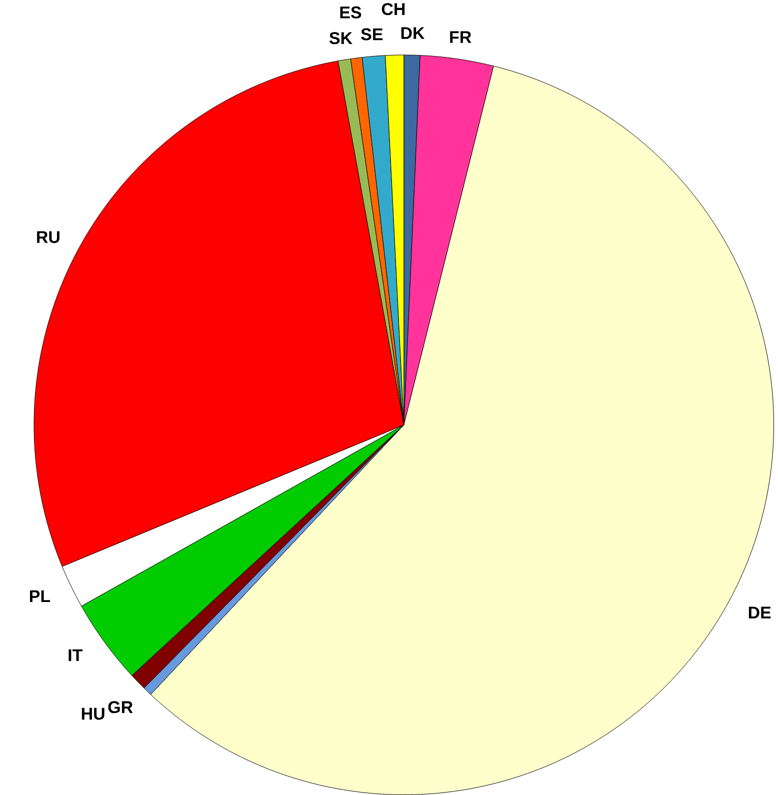 The height and width of the screenshot is (795, 778). What do you see at coordinates (413, 33) in the screenshot?
I see `slice-label: DK` at bounding box center [413, 33].